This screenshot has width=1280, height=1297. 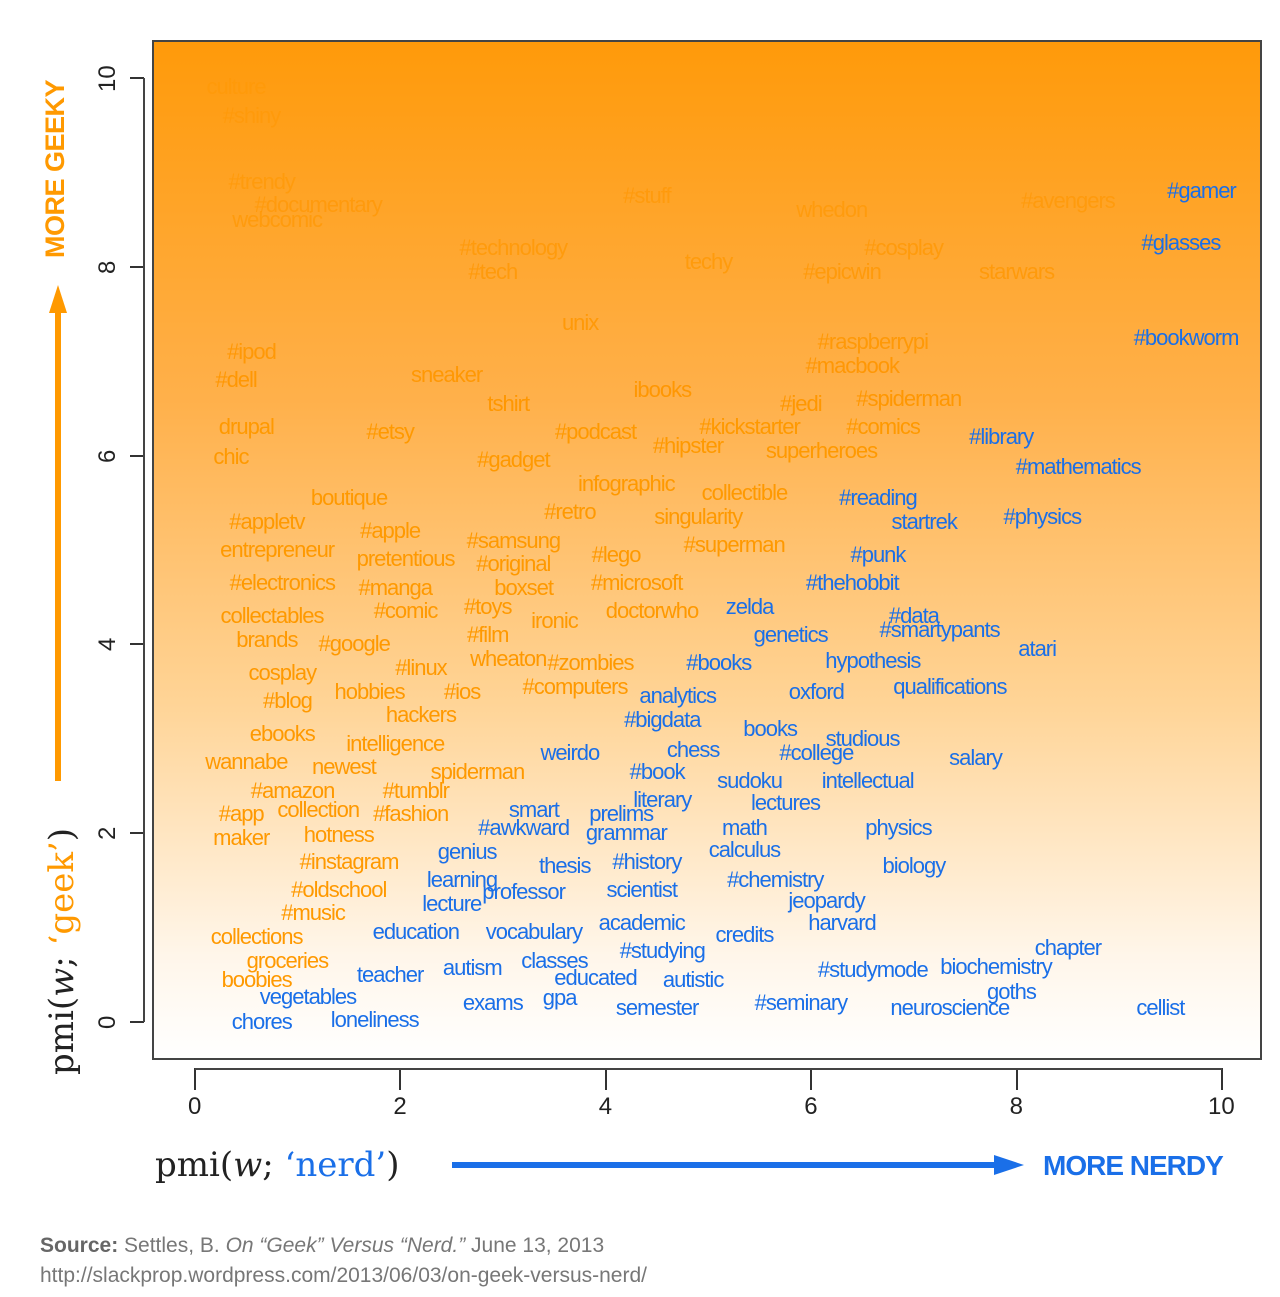 What do you see at coordinates (580, 323) in the screenshot?
I see `word-label: unix` at bounding box center [580, 323].